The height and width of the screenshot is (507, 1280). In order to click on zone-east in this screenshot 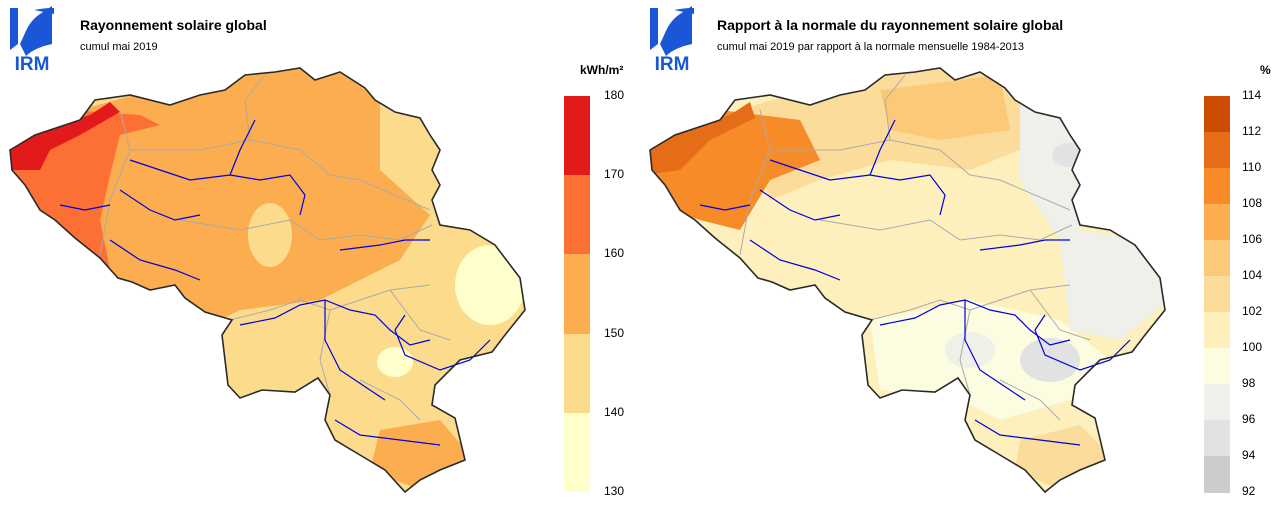, I will do `click(1092, 210)`.